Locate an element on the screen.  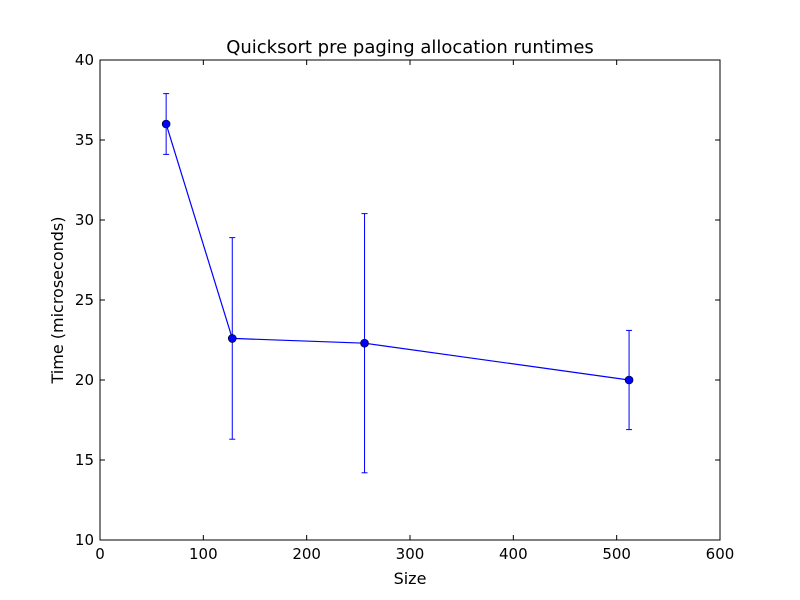
y-tick-label: 10 is located at coordinates (84, 540).